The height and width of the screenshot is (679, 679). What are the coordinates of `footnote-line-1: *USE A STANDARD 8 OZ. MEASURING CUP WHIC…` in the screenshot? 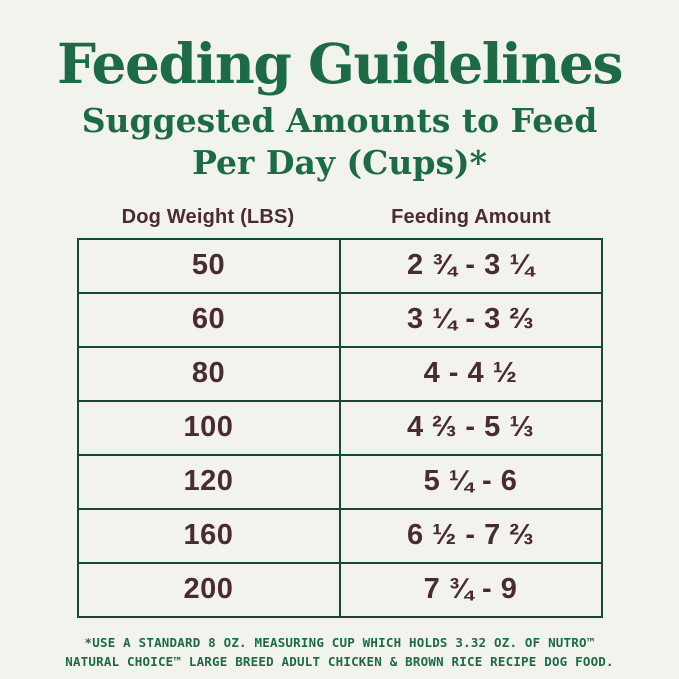 It's located at (339, 642).